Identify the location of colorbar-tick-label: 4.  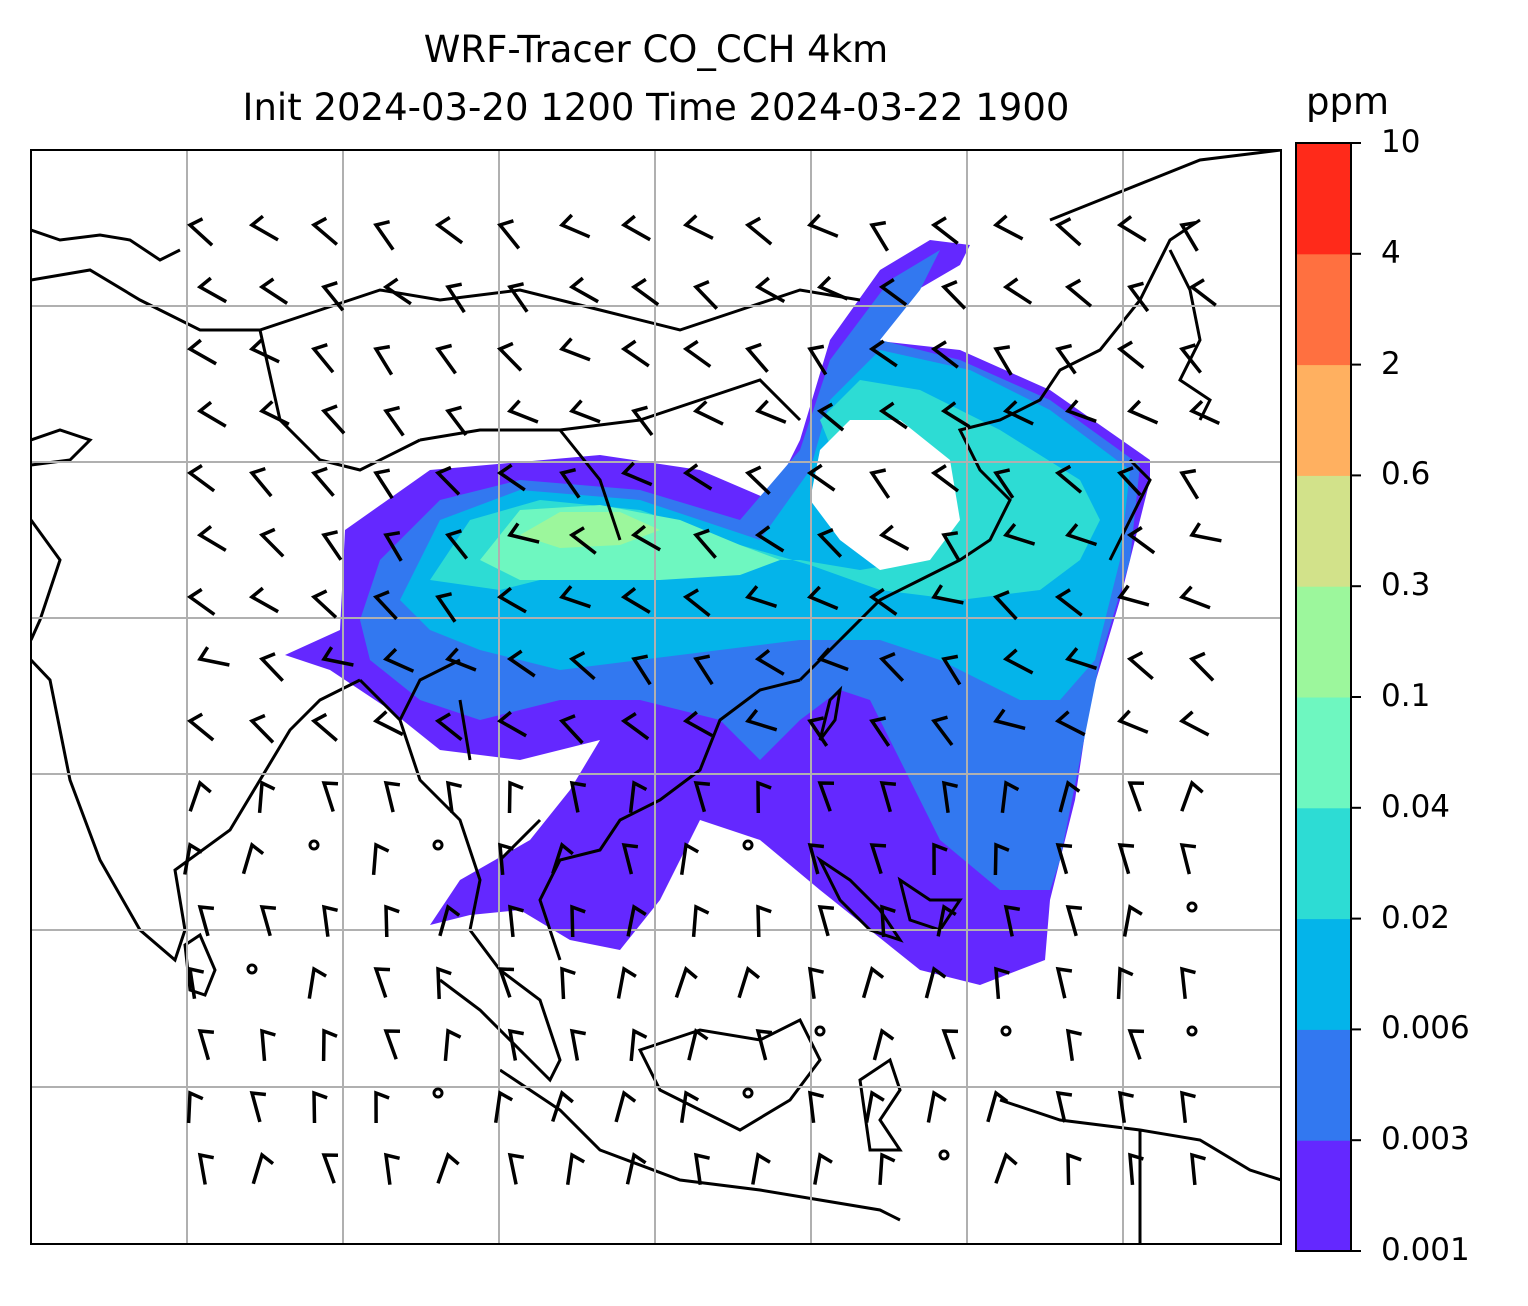
(1391, 252).